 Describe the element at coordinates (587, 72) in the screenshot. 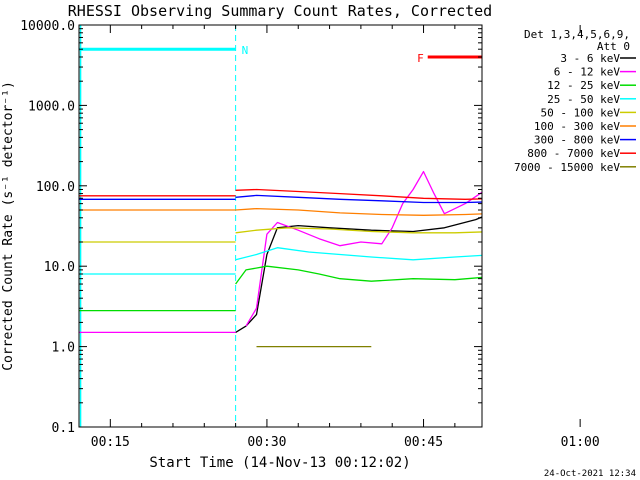

I see `legend-label: 6 - 12 keV` at that location.